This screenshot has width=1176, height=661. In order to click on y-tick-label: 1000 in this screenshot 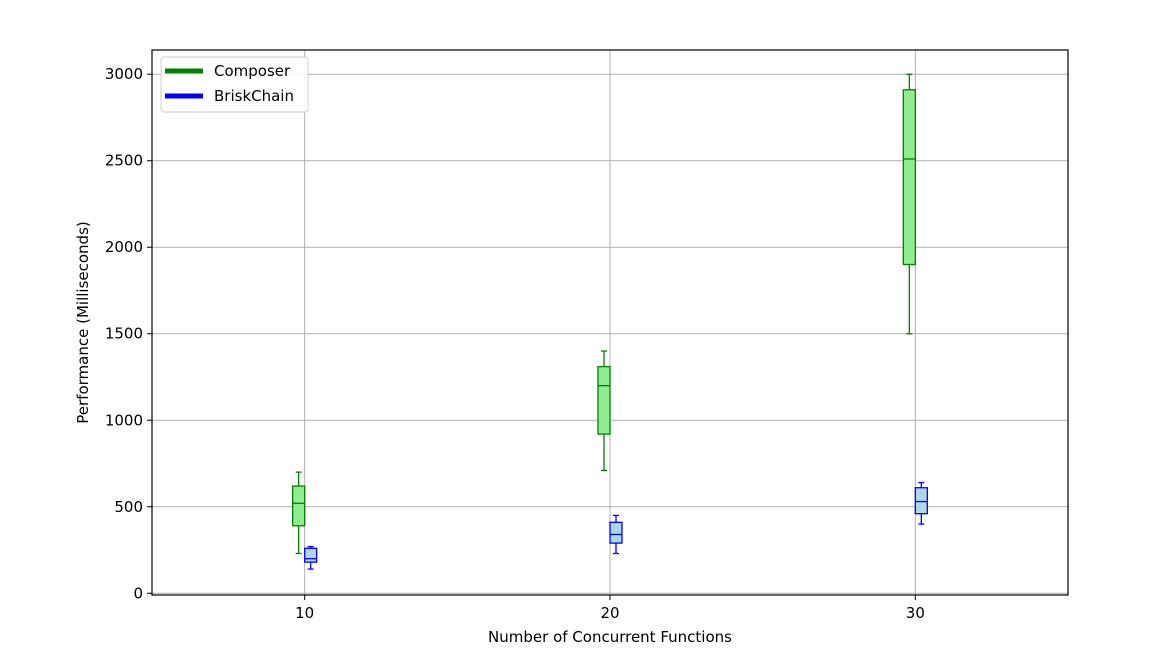, I will do `click(124, 420)`.